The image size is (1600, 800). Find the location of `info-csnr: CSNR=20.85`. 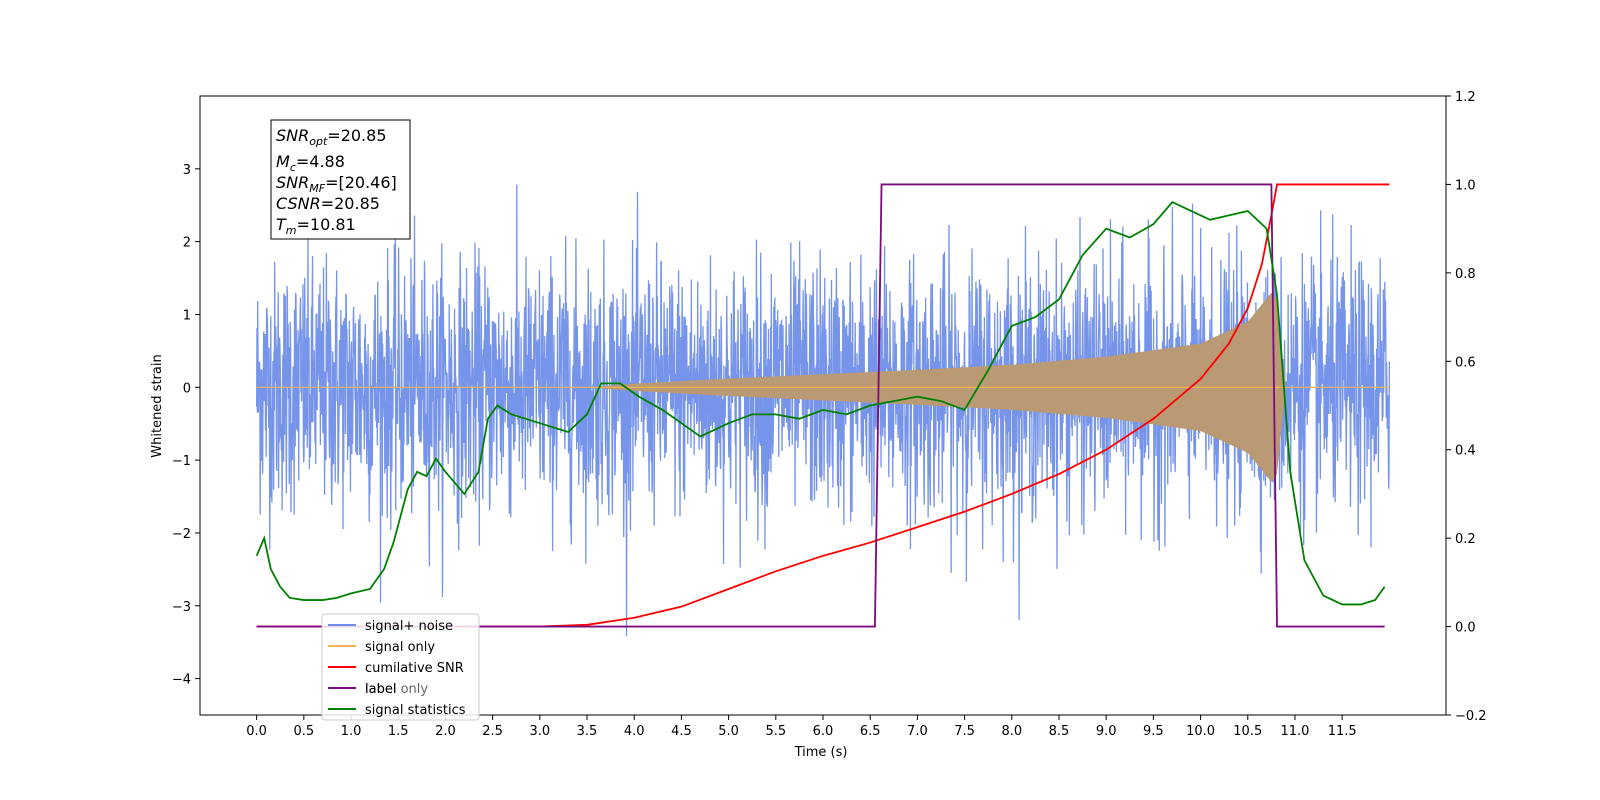

info-csnr: CSNR=20.85 is located at coordinates (328, 203).